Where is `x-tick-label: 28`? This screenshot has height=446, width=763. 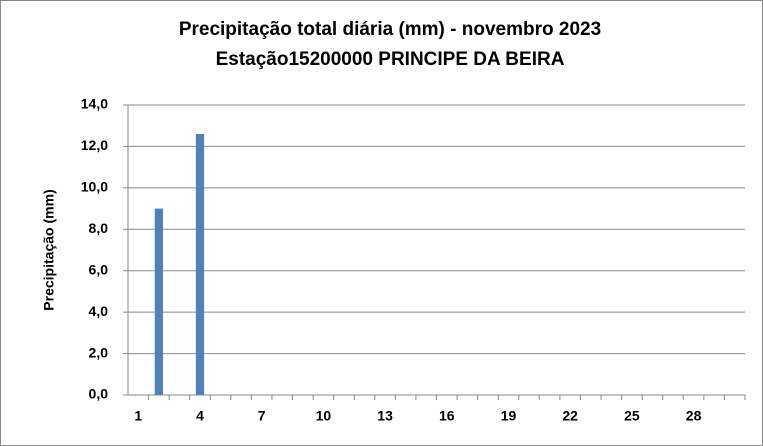
x-tick-label: 28 is located at coordinates (694, 416).